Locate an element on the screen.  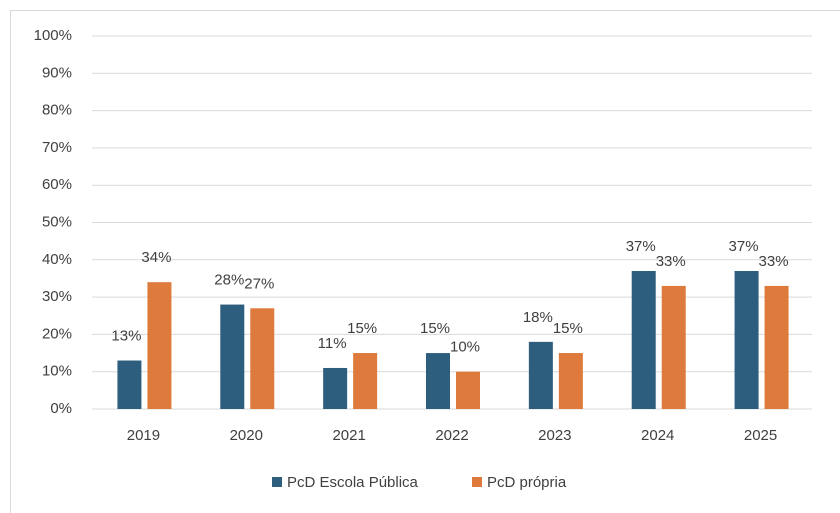
y-tick-label: 10% is located at coordinates (57, 371).